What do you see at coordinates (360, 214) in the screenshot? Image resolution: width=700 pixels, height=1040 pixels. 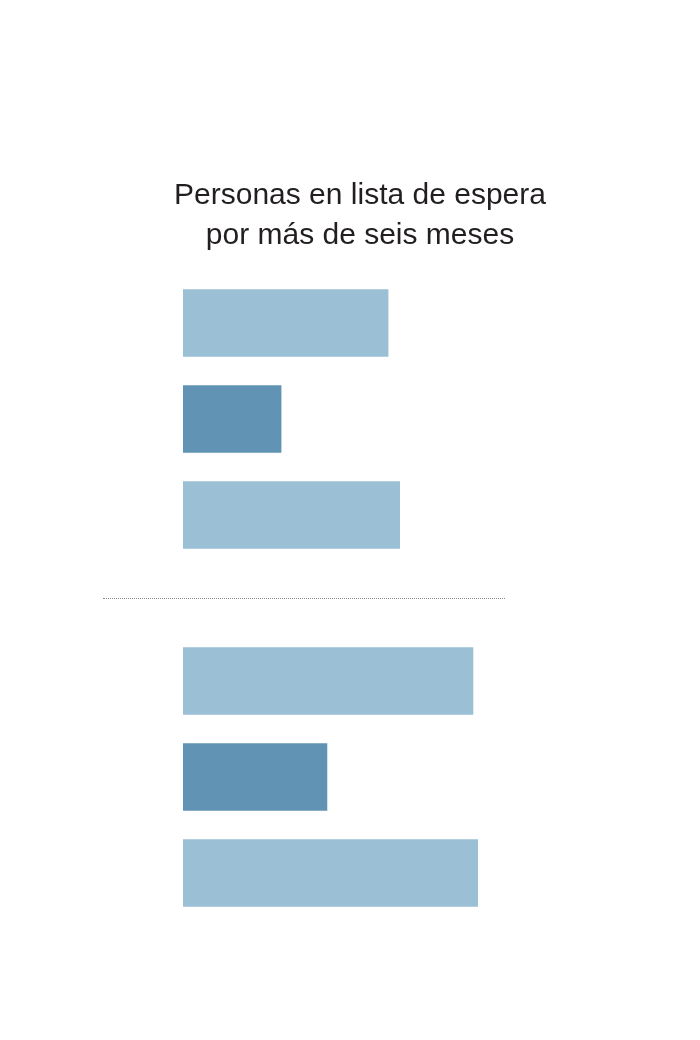 I see `chart-title: Personas en lista de espera por más de seis meses` at bounding box center [360, 214].